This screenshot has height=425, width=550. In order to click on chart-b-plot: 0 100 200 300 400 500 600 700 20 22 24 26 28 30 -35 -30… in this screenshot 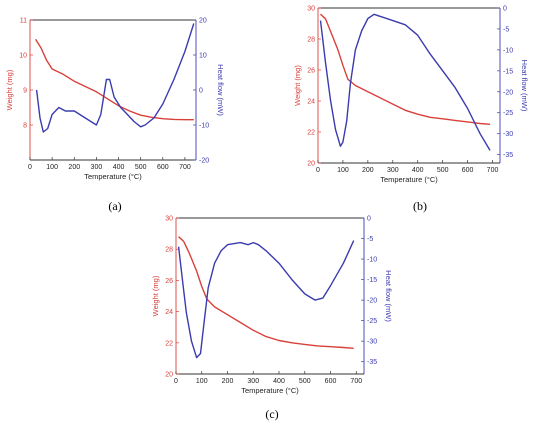, I will do `click(410, 90)`.